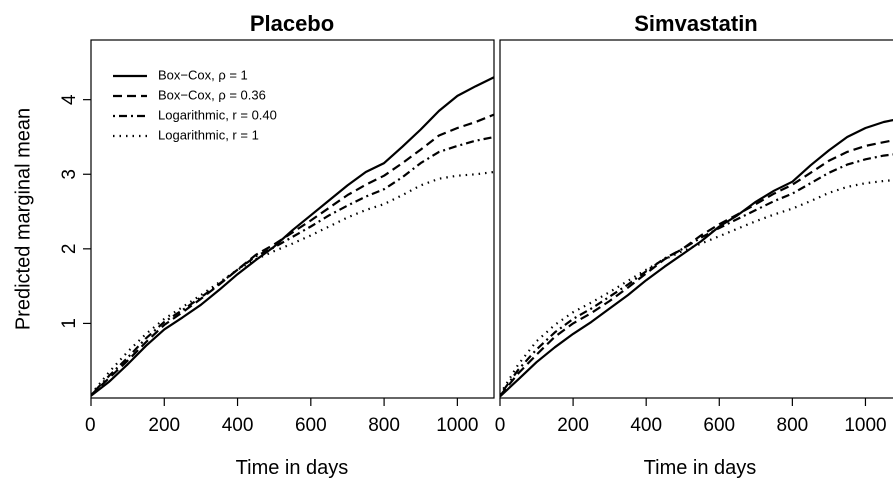 Image resolution: width=893 pixels, height=480 pixels. What do you see at coordinates (238, 425) in the screenshot?
I see `placebo-x-tick-label: 400` at bounding box center [238, 425].